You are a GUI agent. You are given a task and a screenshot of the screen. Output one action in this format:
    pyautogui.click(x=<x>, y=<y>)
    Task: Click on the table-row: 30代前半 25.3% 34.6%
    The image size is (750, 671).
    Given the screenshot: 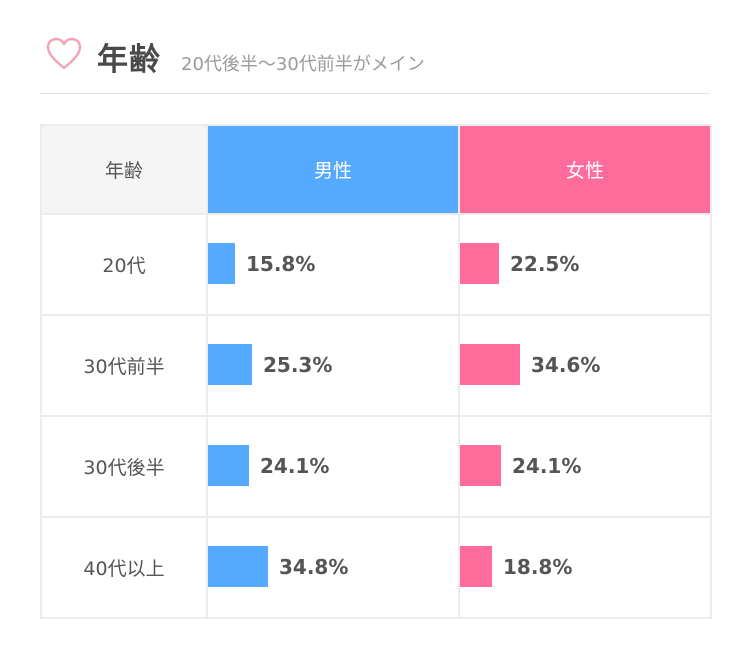 What is the action you would take?
    pyautogui.click(x=376, y=365)
    